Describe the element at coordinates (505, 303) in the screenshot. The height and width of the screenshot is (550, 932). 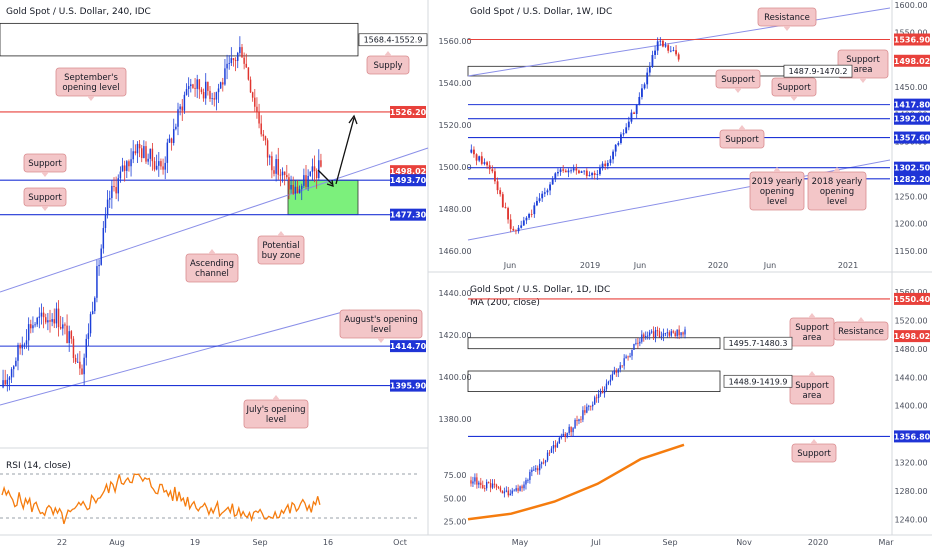
I see `d1-ma-label: MA (200, close)` at that location.